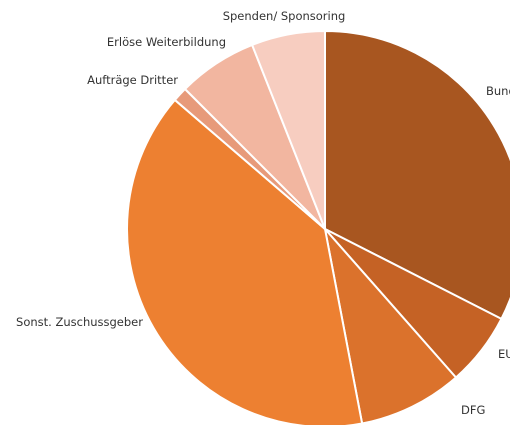 Image resolution: width=510 pixels, height=425 pixels. I want to click on slice-label: Aufträge Dritter, so click(132, 80).